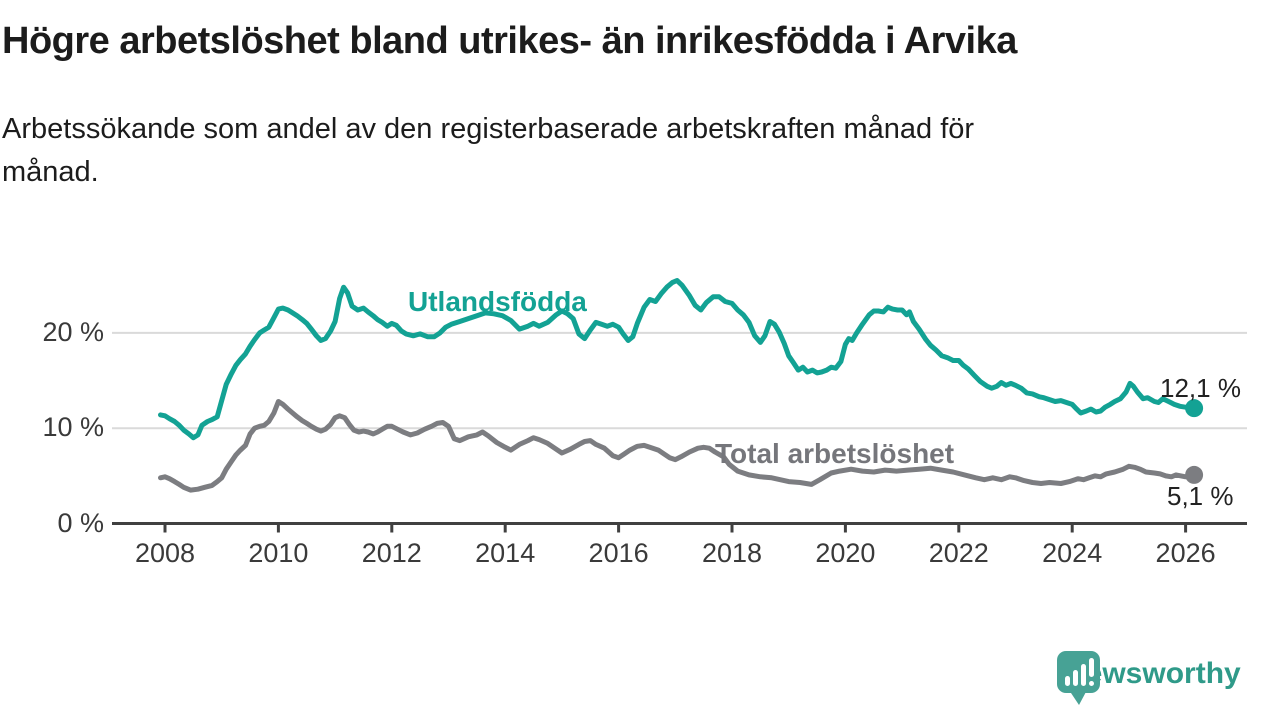 The width and height of the screenshot is (1280, 720). What do you see at coordinates (73, 331) in the screenshot?
I see `y-tick-label-20: 20 %` at bounding box center [73, 331].